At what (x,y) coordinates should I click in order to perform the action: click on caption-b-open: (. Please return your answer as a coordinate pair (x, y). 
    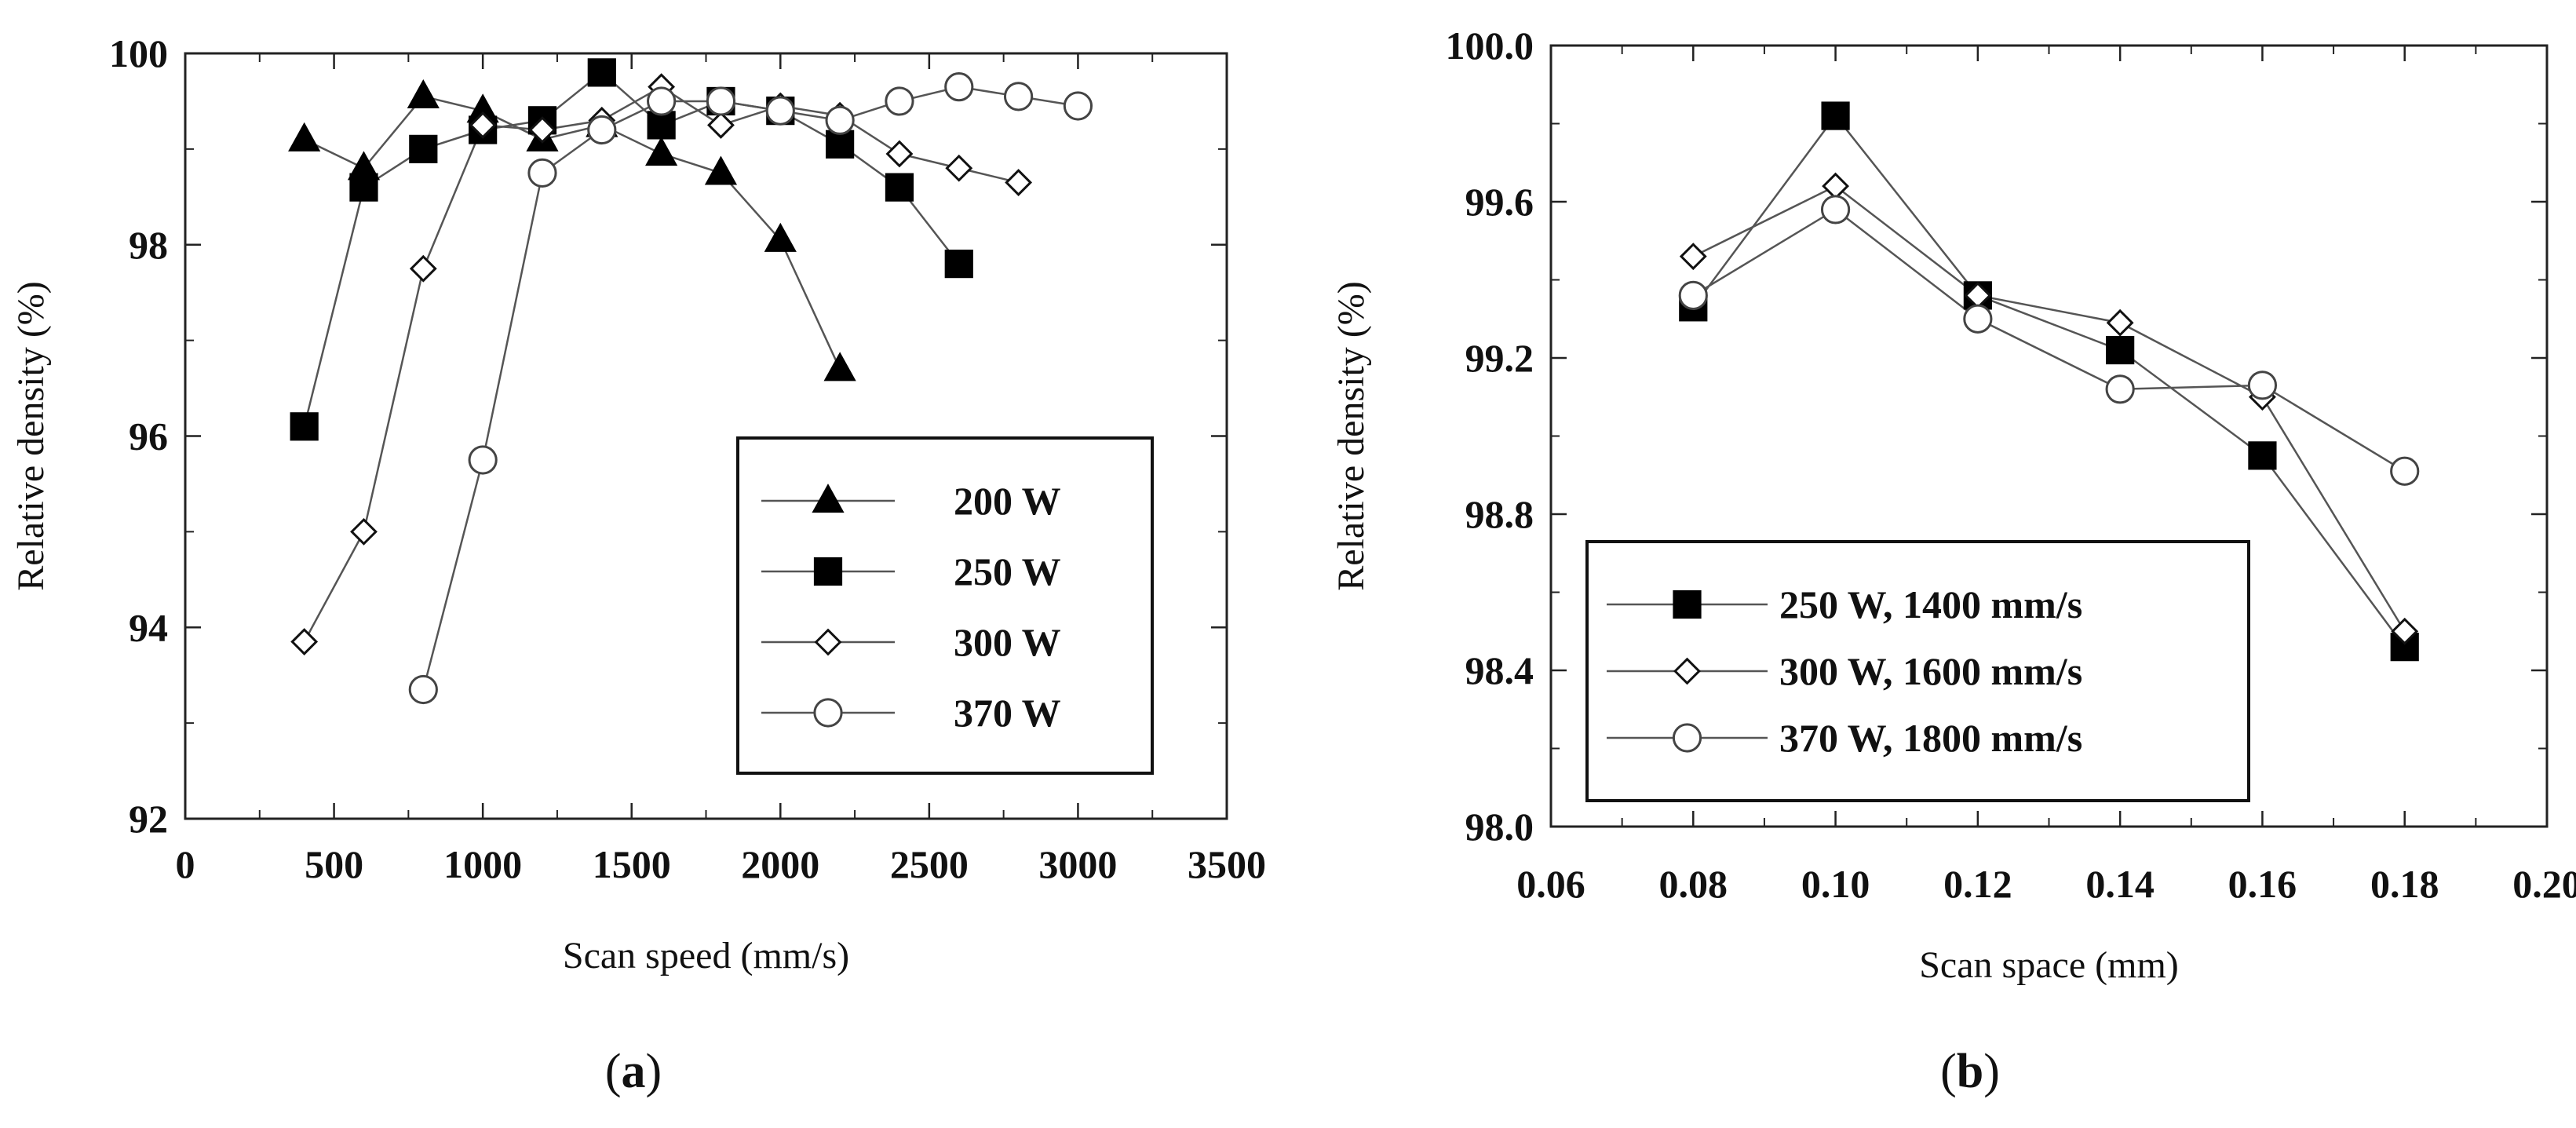
    Looking at the image, I should click on (1948, 1072).